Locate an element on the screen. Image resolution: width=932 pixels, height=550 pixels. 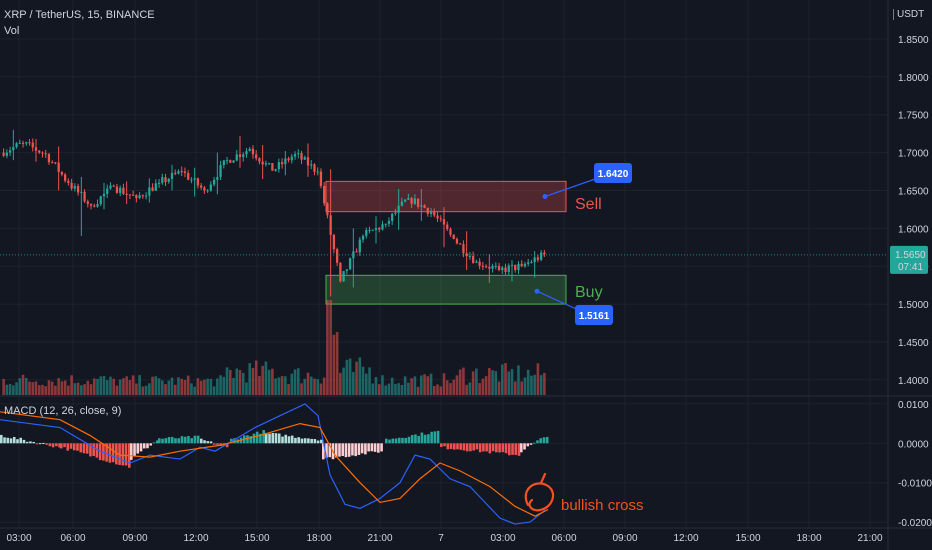
buy-zone is located at coordinates (446, 289).